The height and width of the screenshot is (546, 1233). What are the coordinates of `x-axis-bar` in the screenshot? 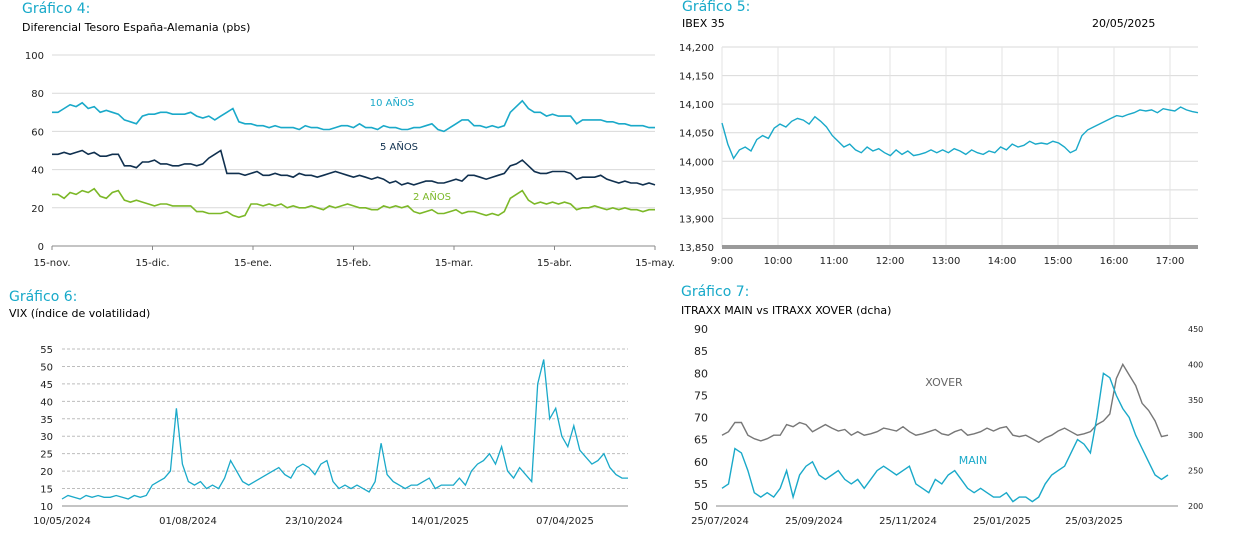 It's located at (960, 247).